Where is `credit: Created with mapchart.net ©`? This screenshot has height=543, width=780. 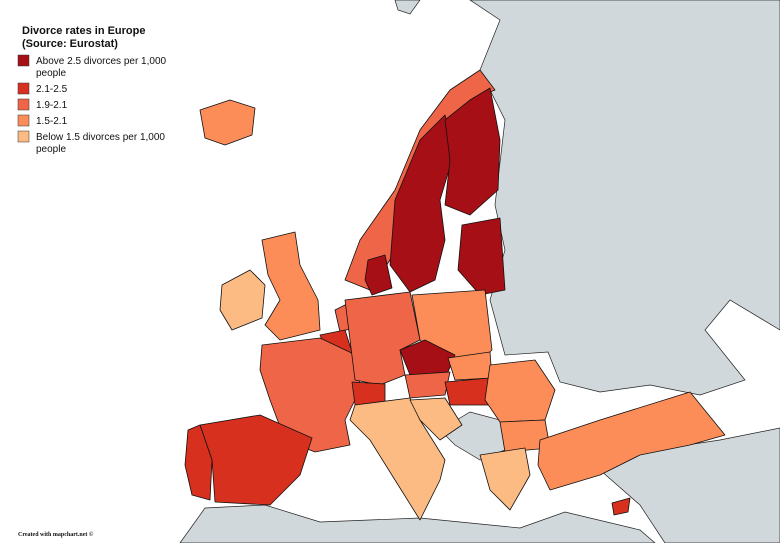 credit: Created with mapchart.net © is located at coordinates (56, 534).